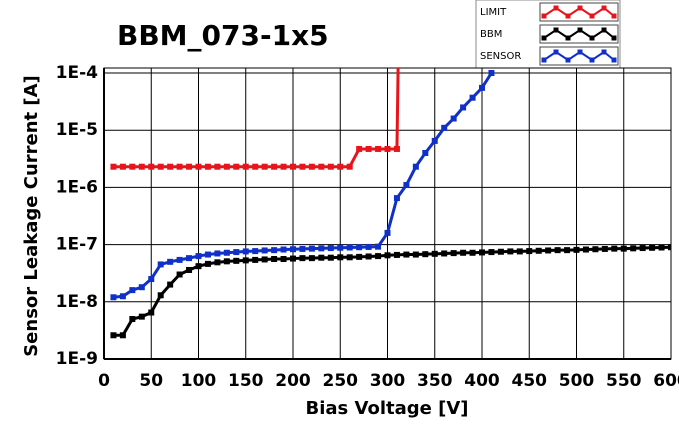 Image resolution: width=679 pixels, height=425 pixels. What do you see at coordinates (151, 381) in the screenshot?
I see `x-tick-label: 50` at bounding box center [151, 381].